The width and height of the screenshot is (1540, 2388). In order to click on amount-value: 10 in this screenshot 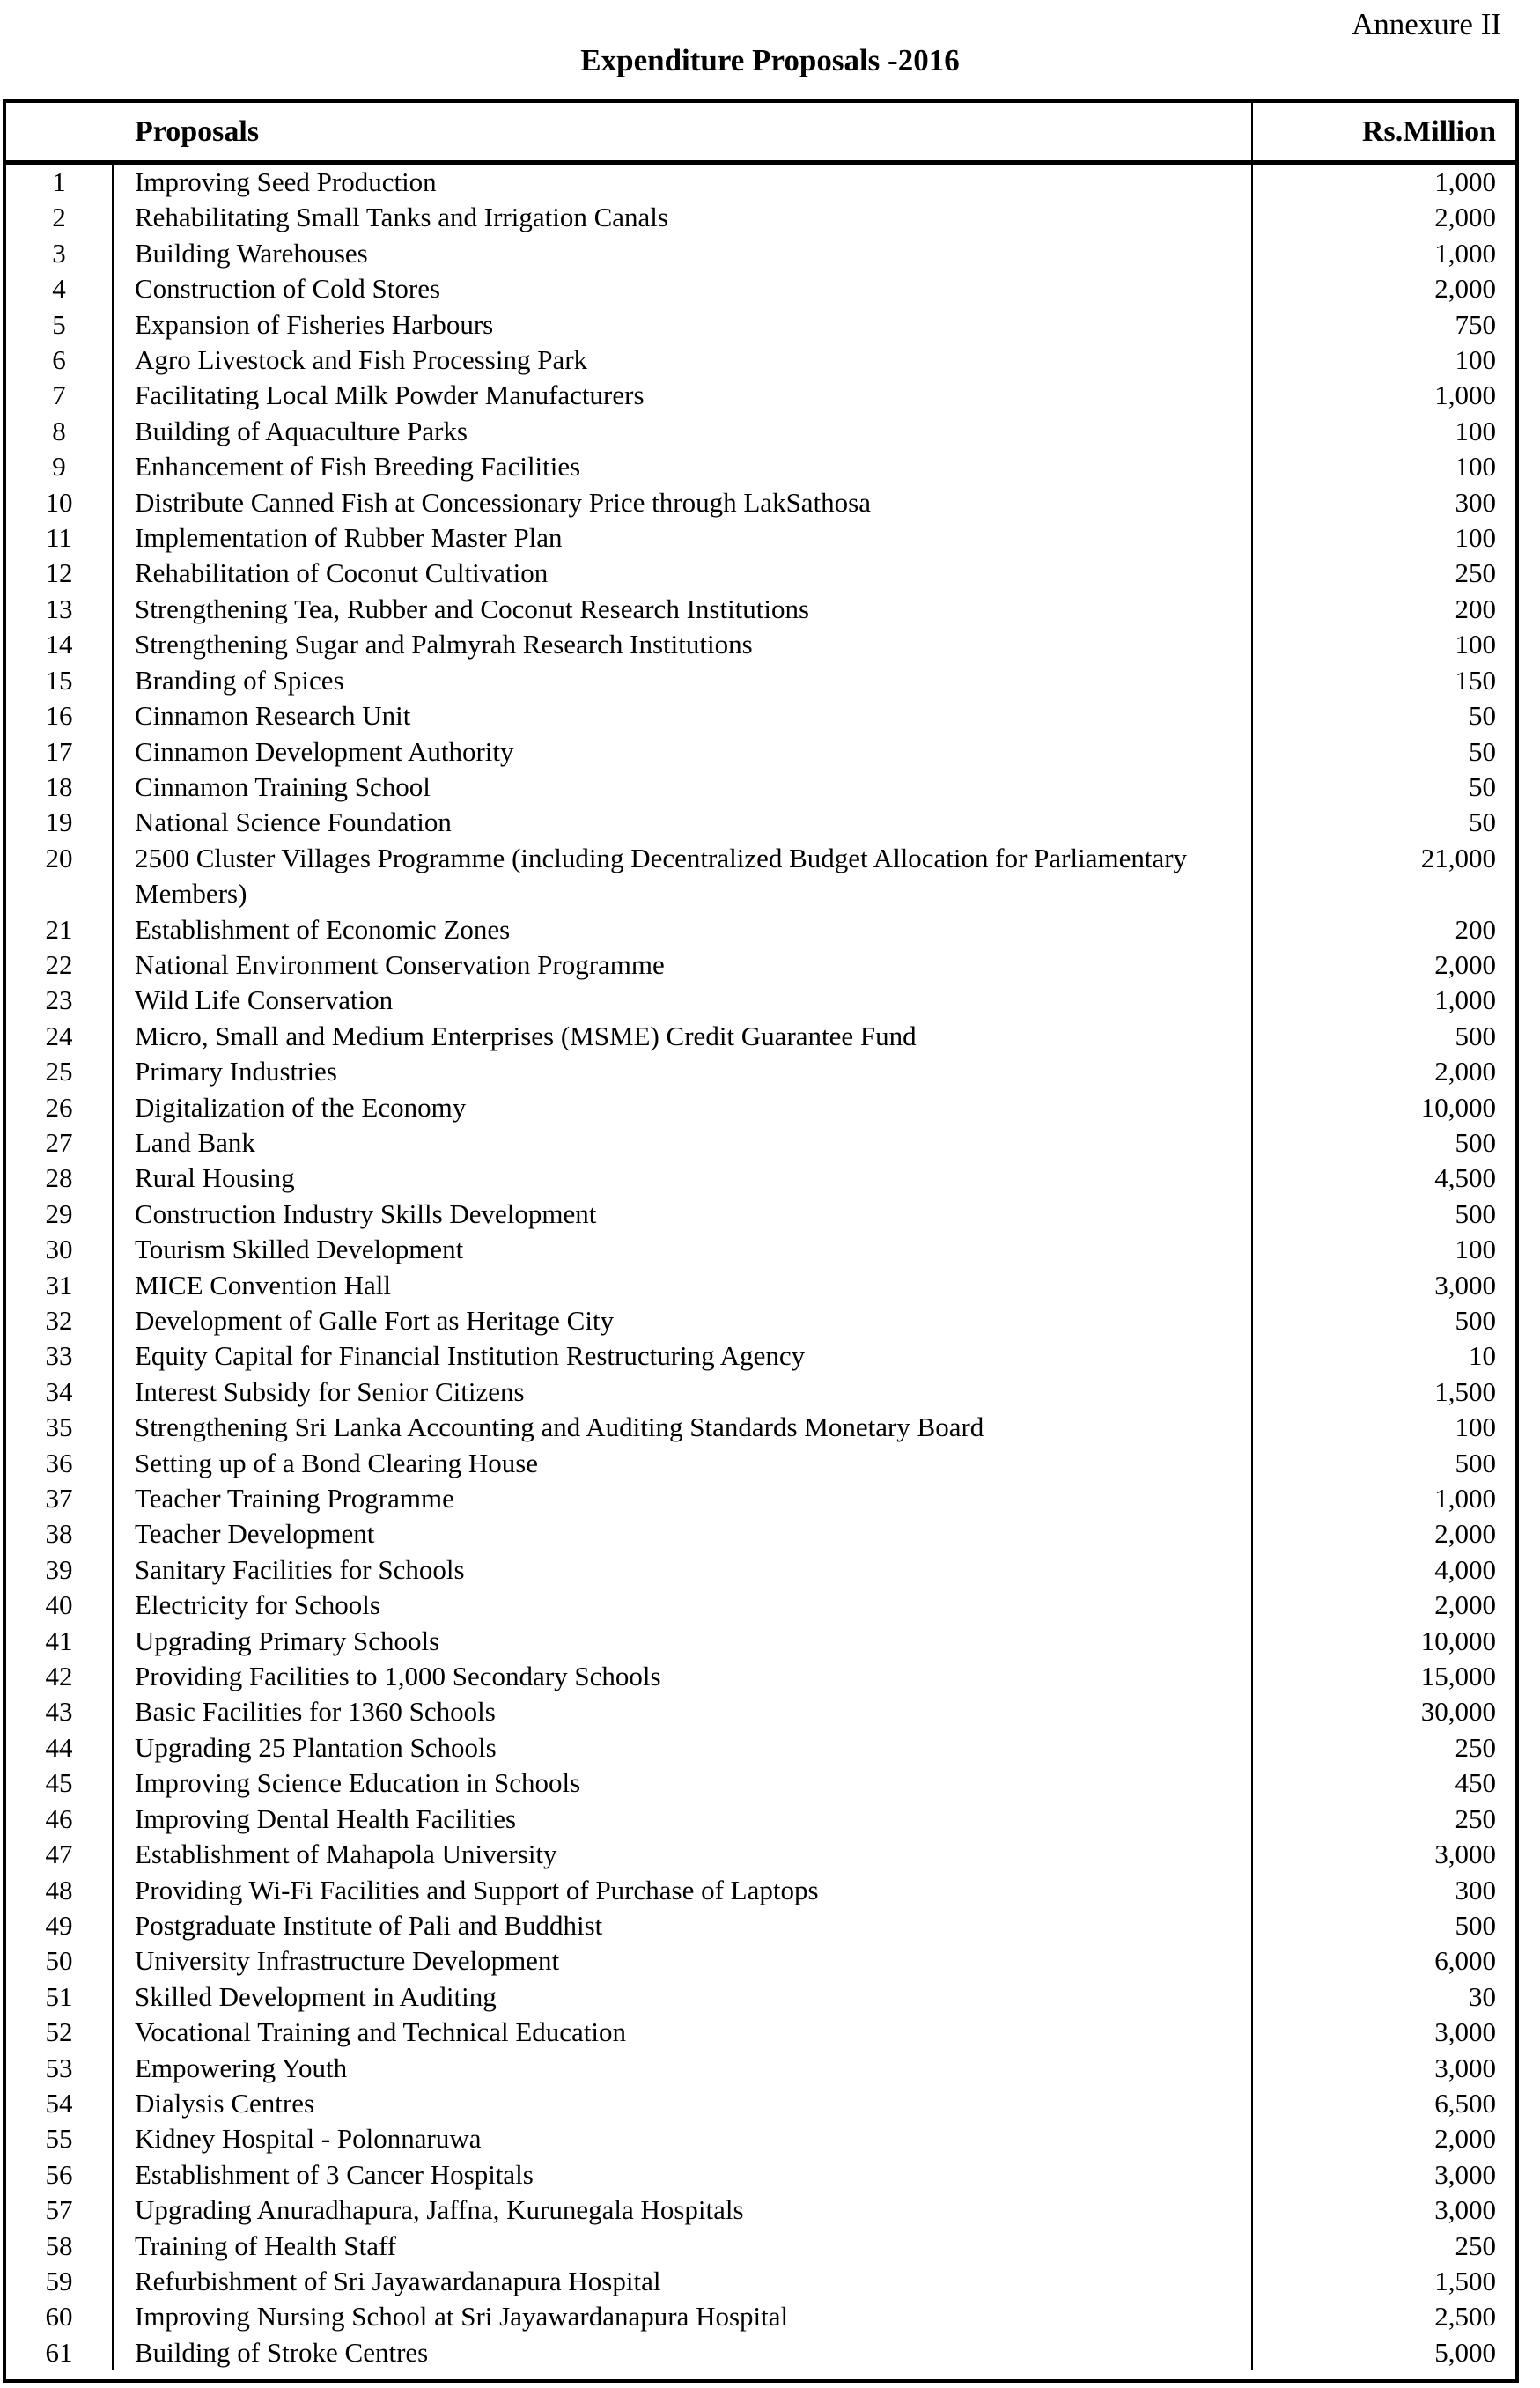, I will do `click(1383, 1357)`.